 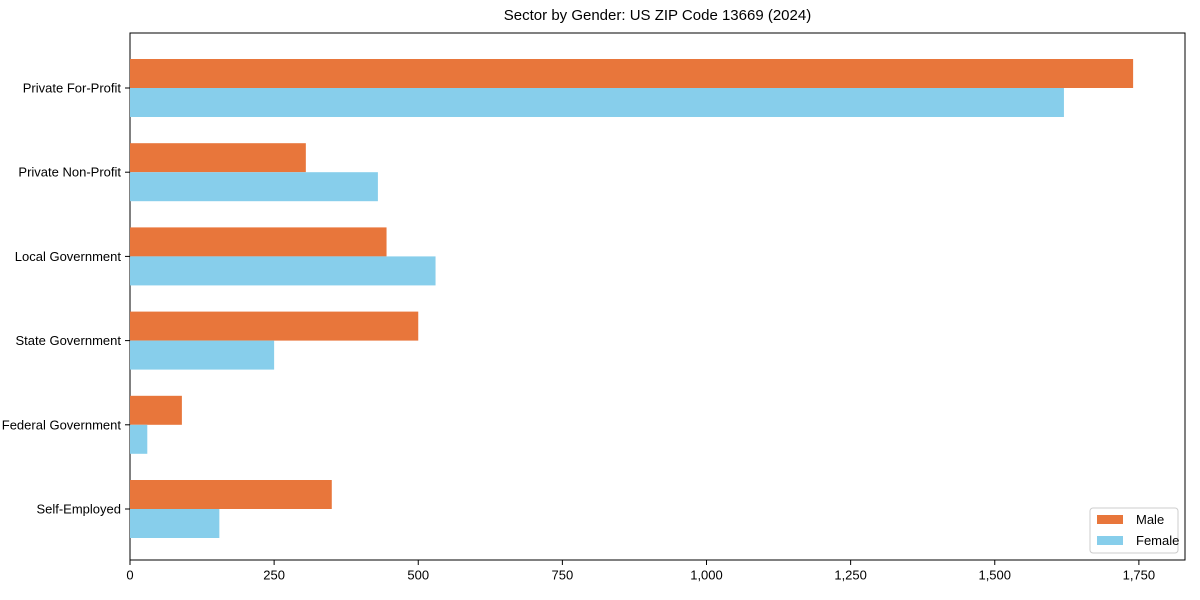 I want to click on y-tick-label-federal-government: Federal Government, so click(x=62, y=424).